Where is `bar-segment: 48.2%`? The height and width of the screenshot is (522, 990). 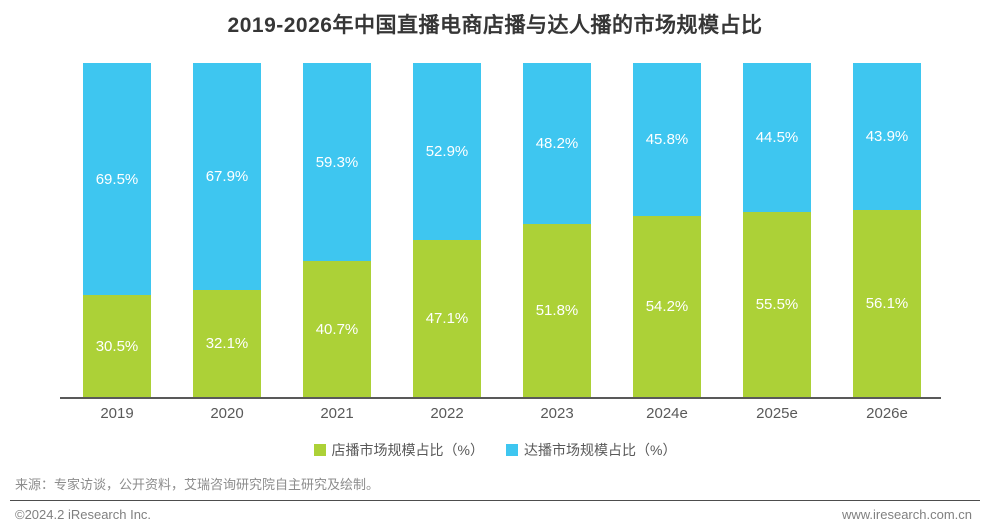
bar-segment: 48.2% is located at coordinates (557, 143).